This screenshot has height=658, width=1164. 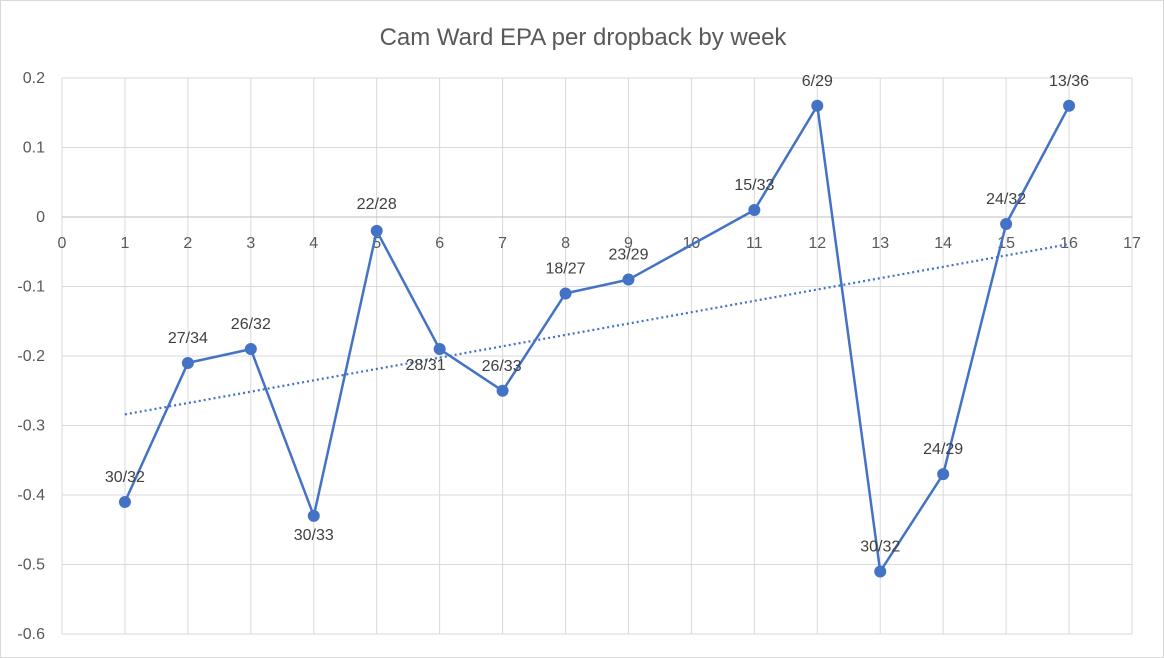 What do you see at coordinates (943, 449) in the screenshot?
I see `data-label: 24/29` at bounding box center [943, 449].